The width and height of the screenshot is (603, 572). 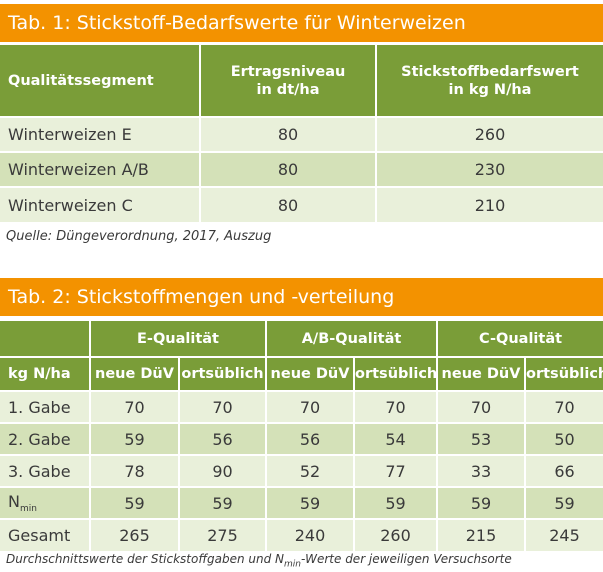 What do you see at coordinates (301, 297) in the screenshot?
I see `table2-title: Tab. 2: Stickstoffmengen und -verteilung` at bounding box center [301, 297].